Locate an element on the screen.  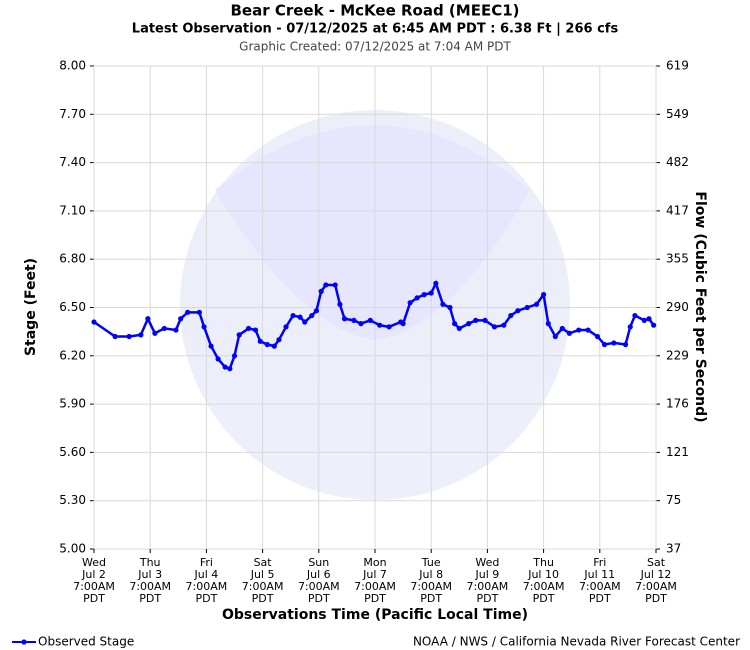
x-tick-label: Jul 4 is located at coordinates (206, 574).